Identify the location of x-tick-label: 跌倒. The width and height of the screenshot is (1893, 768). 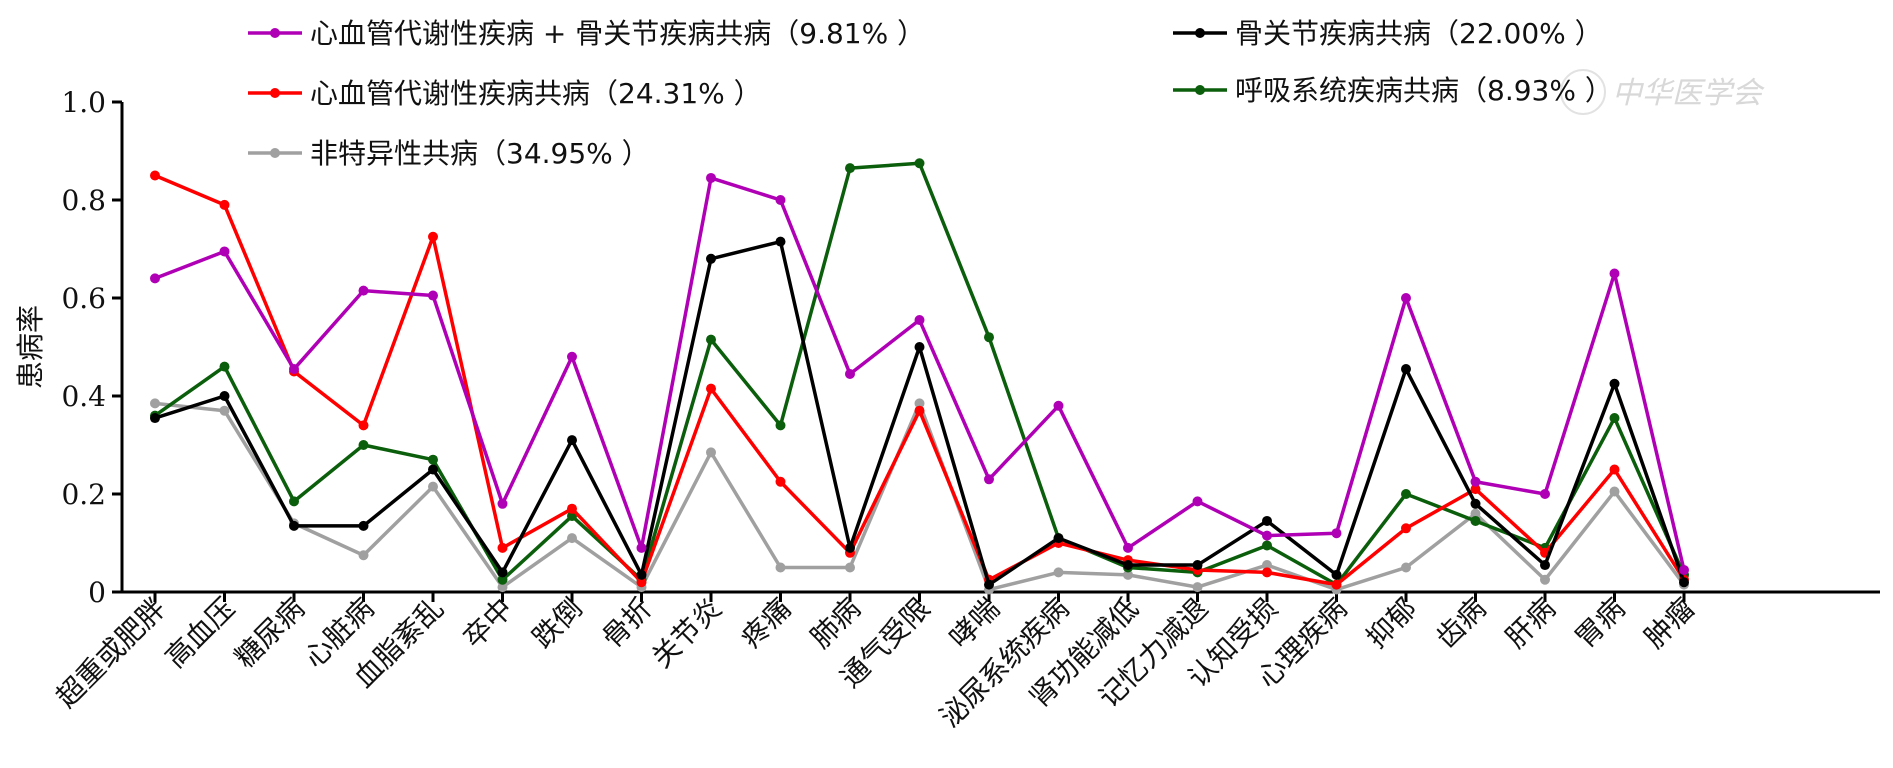
(557, 623).